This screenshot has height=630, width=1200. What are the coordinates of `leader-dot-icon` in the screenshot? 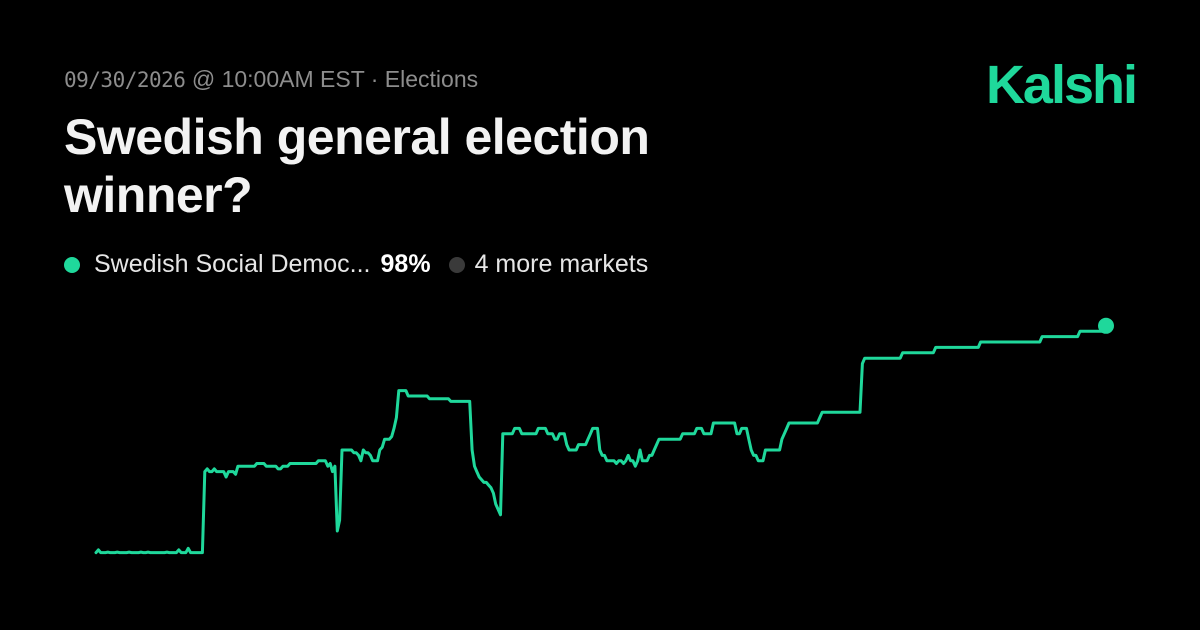 It's located at (72, 264).